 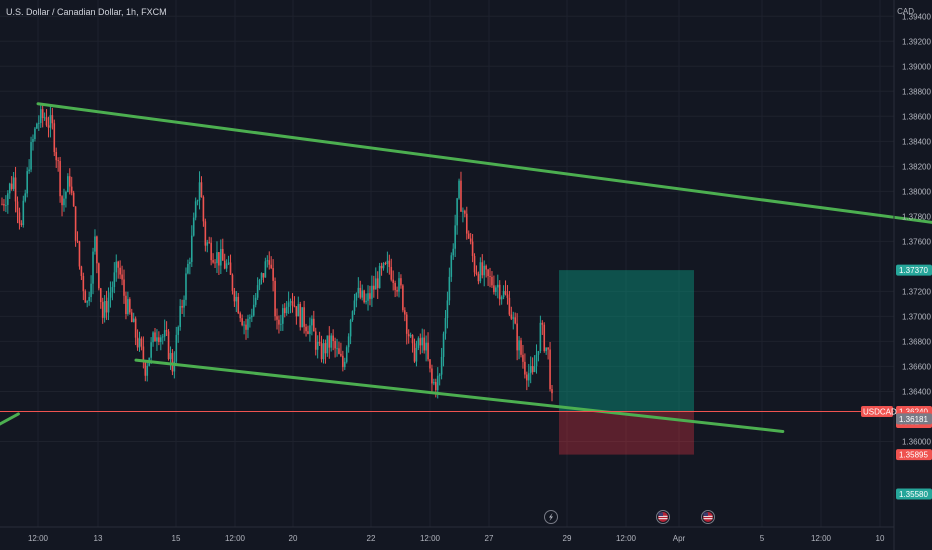 What do you see at coordinates (916, 191) in the screenshot?
I see `price-tick-label: 1.38000` at bounding box center [916, 191].